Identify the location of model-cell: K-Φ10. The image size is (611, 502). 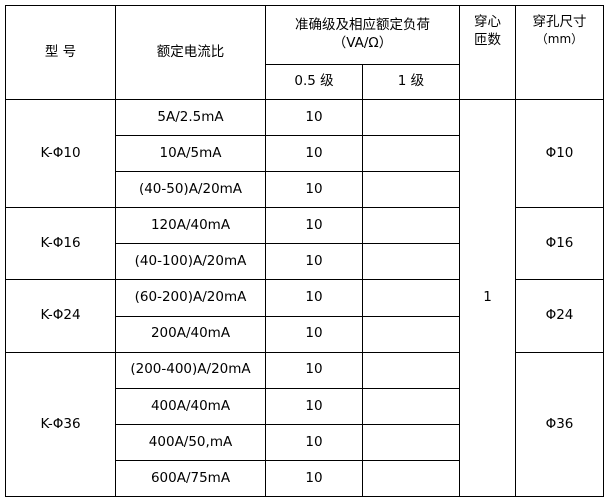
(60, 153).